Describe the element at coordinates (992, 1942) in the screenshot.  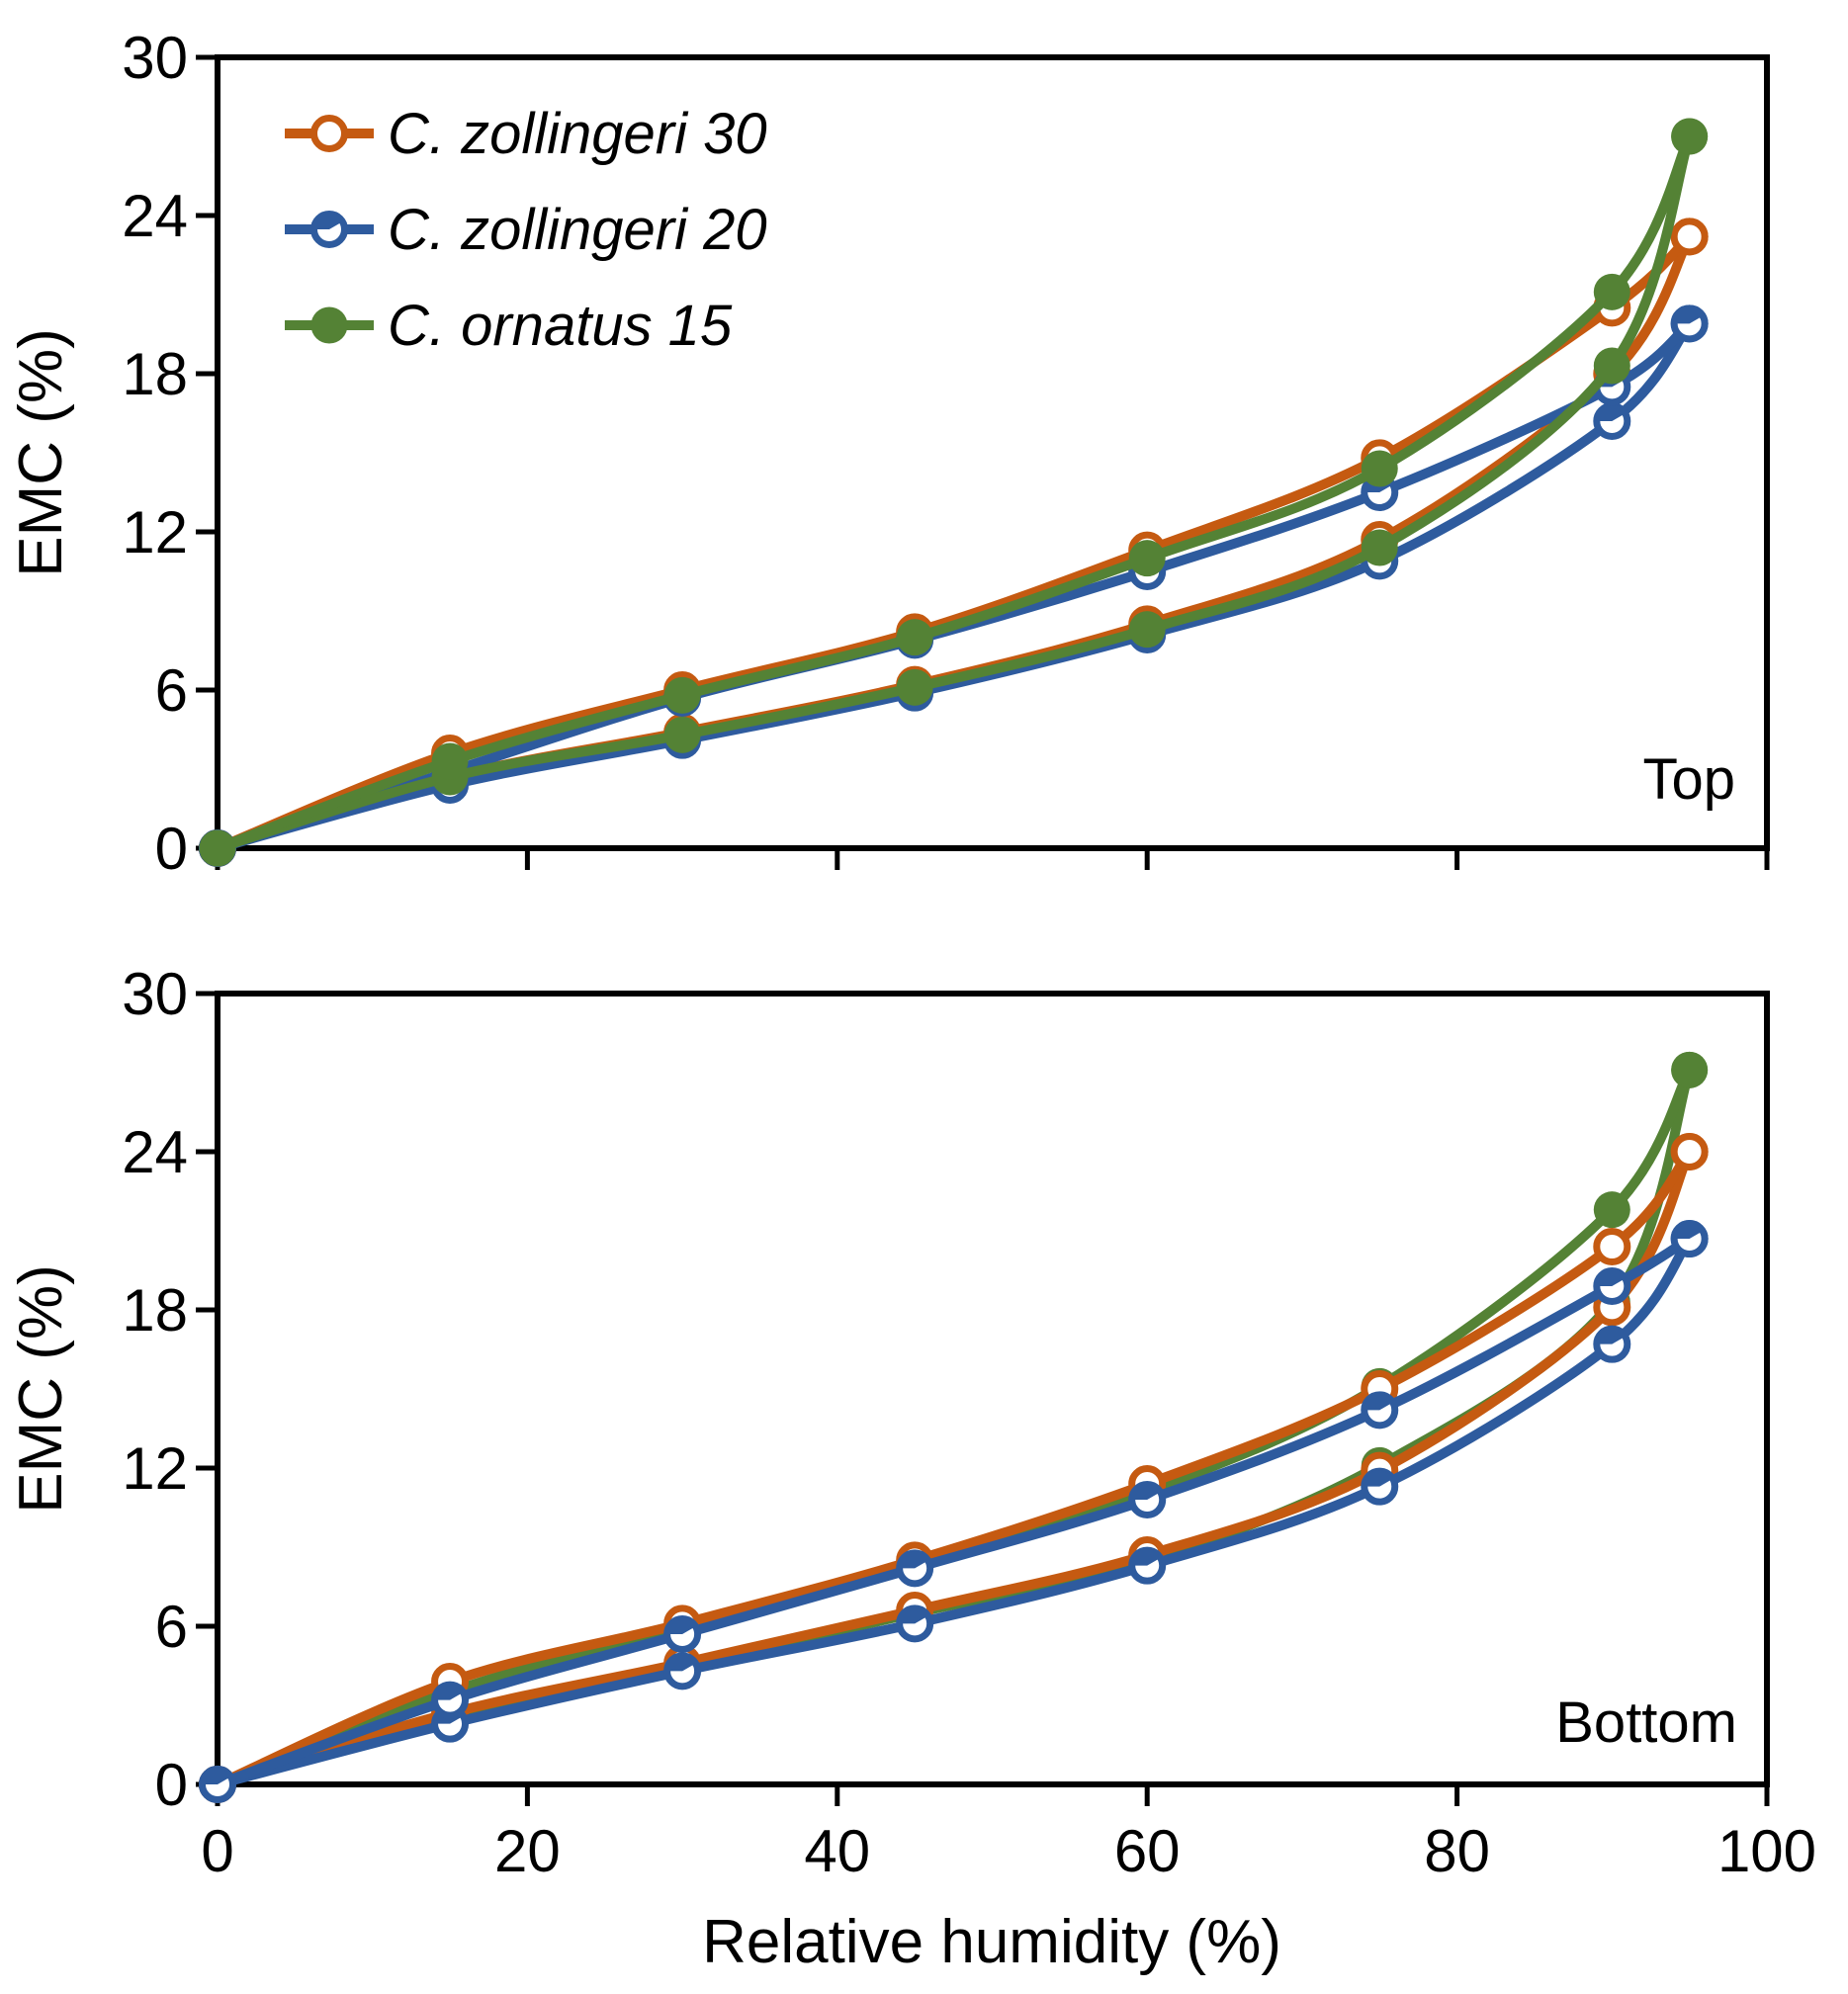
I see `x-axis-title: Relative humidity (%)` at that location.